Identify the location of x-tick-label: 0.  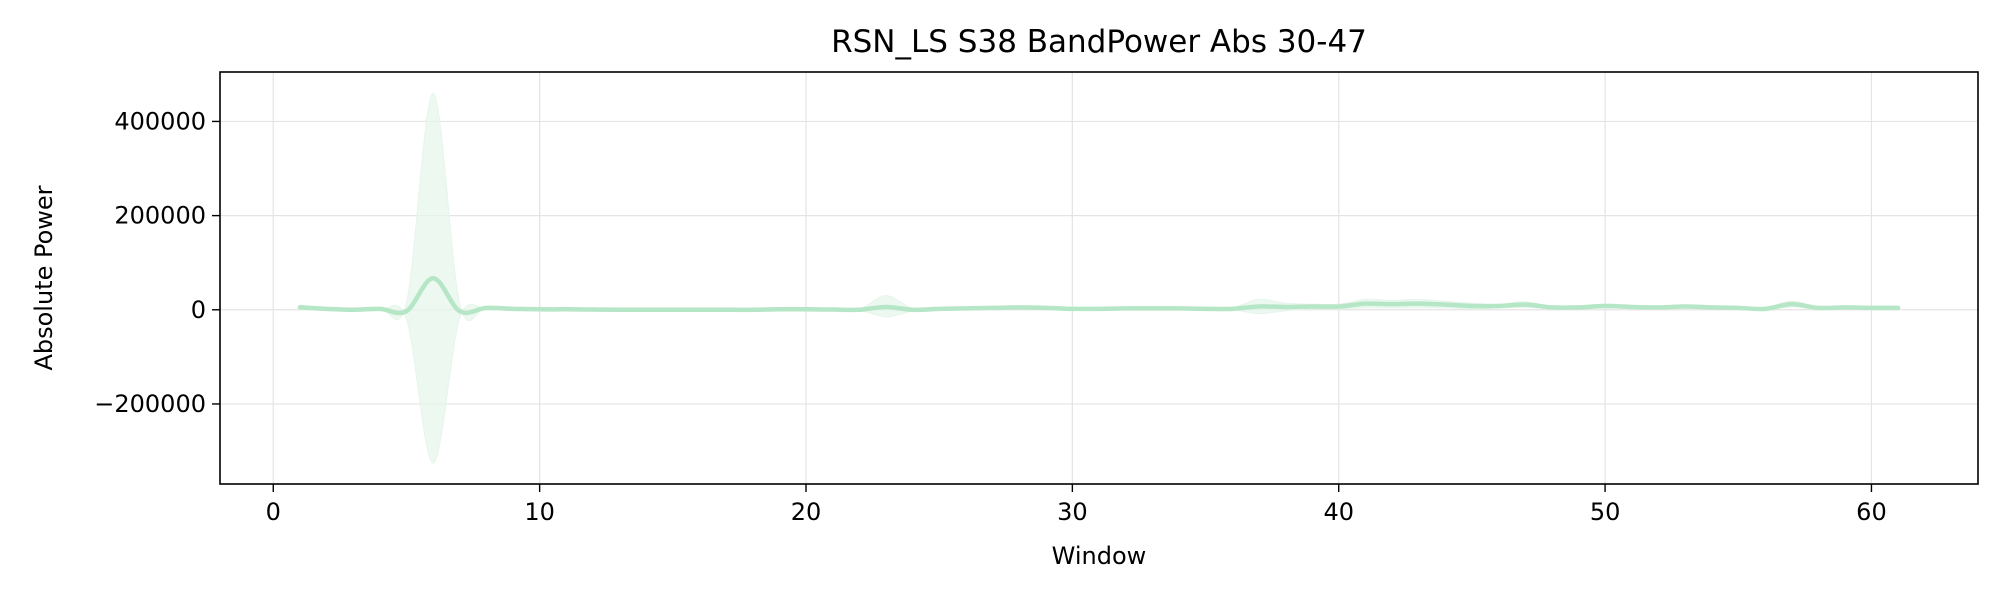
(273, 512).